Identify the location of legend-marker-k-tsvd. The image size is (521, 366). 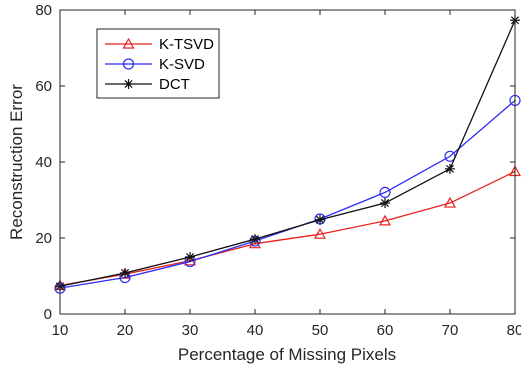
(128, 43).